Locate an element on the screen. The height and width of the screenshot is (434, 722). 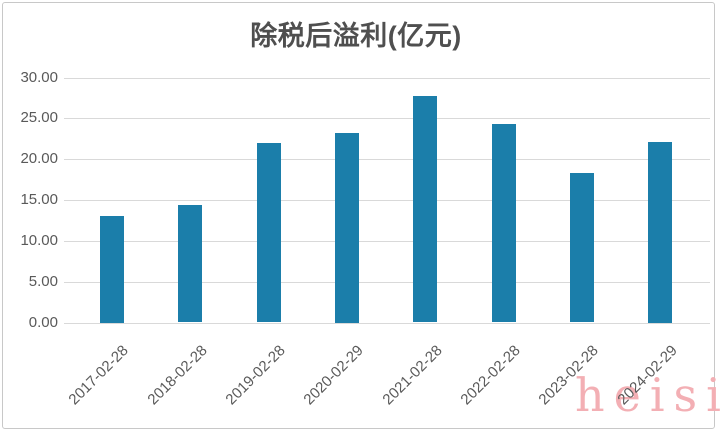
y-axis-tick-label: 20.00 is located at coordinates (39, 159).